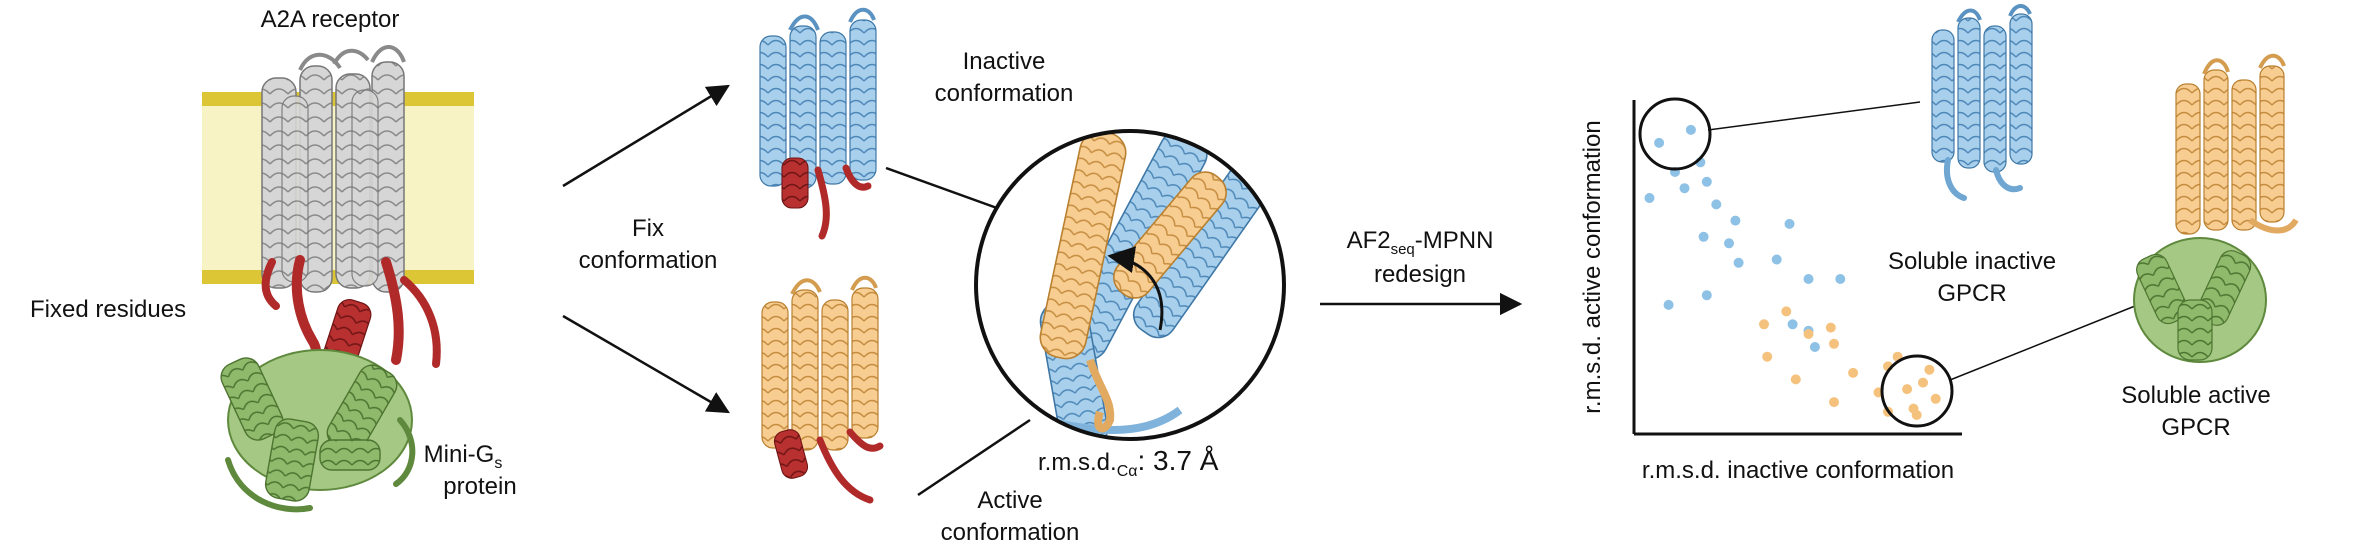 The image size is (2354, 554). I want to click on mini-gs-label: Mini-Gs, so click(463, 456).